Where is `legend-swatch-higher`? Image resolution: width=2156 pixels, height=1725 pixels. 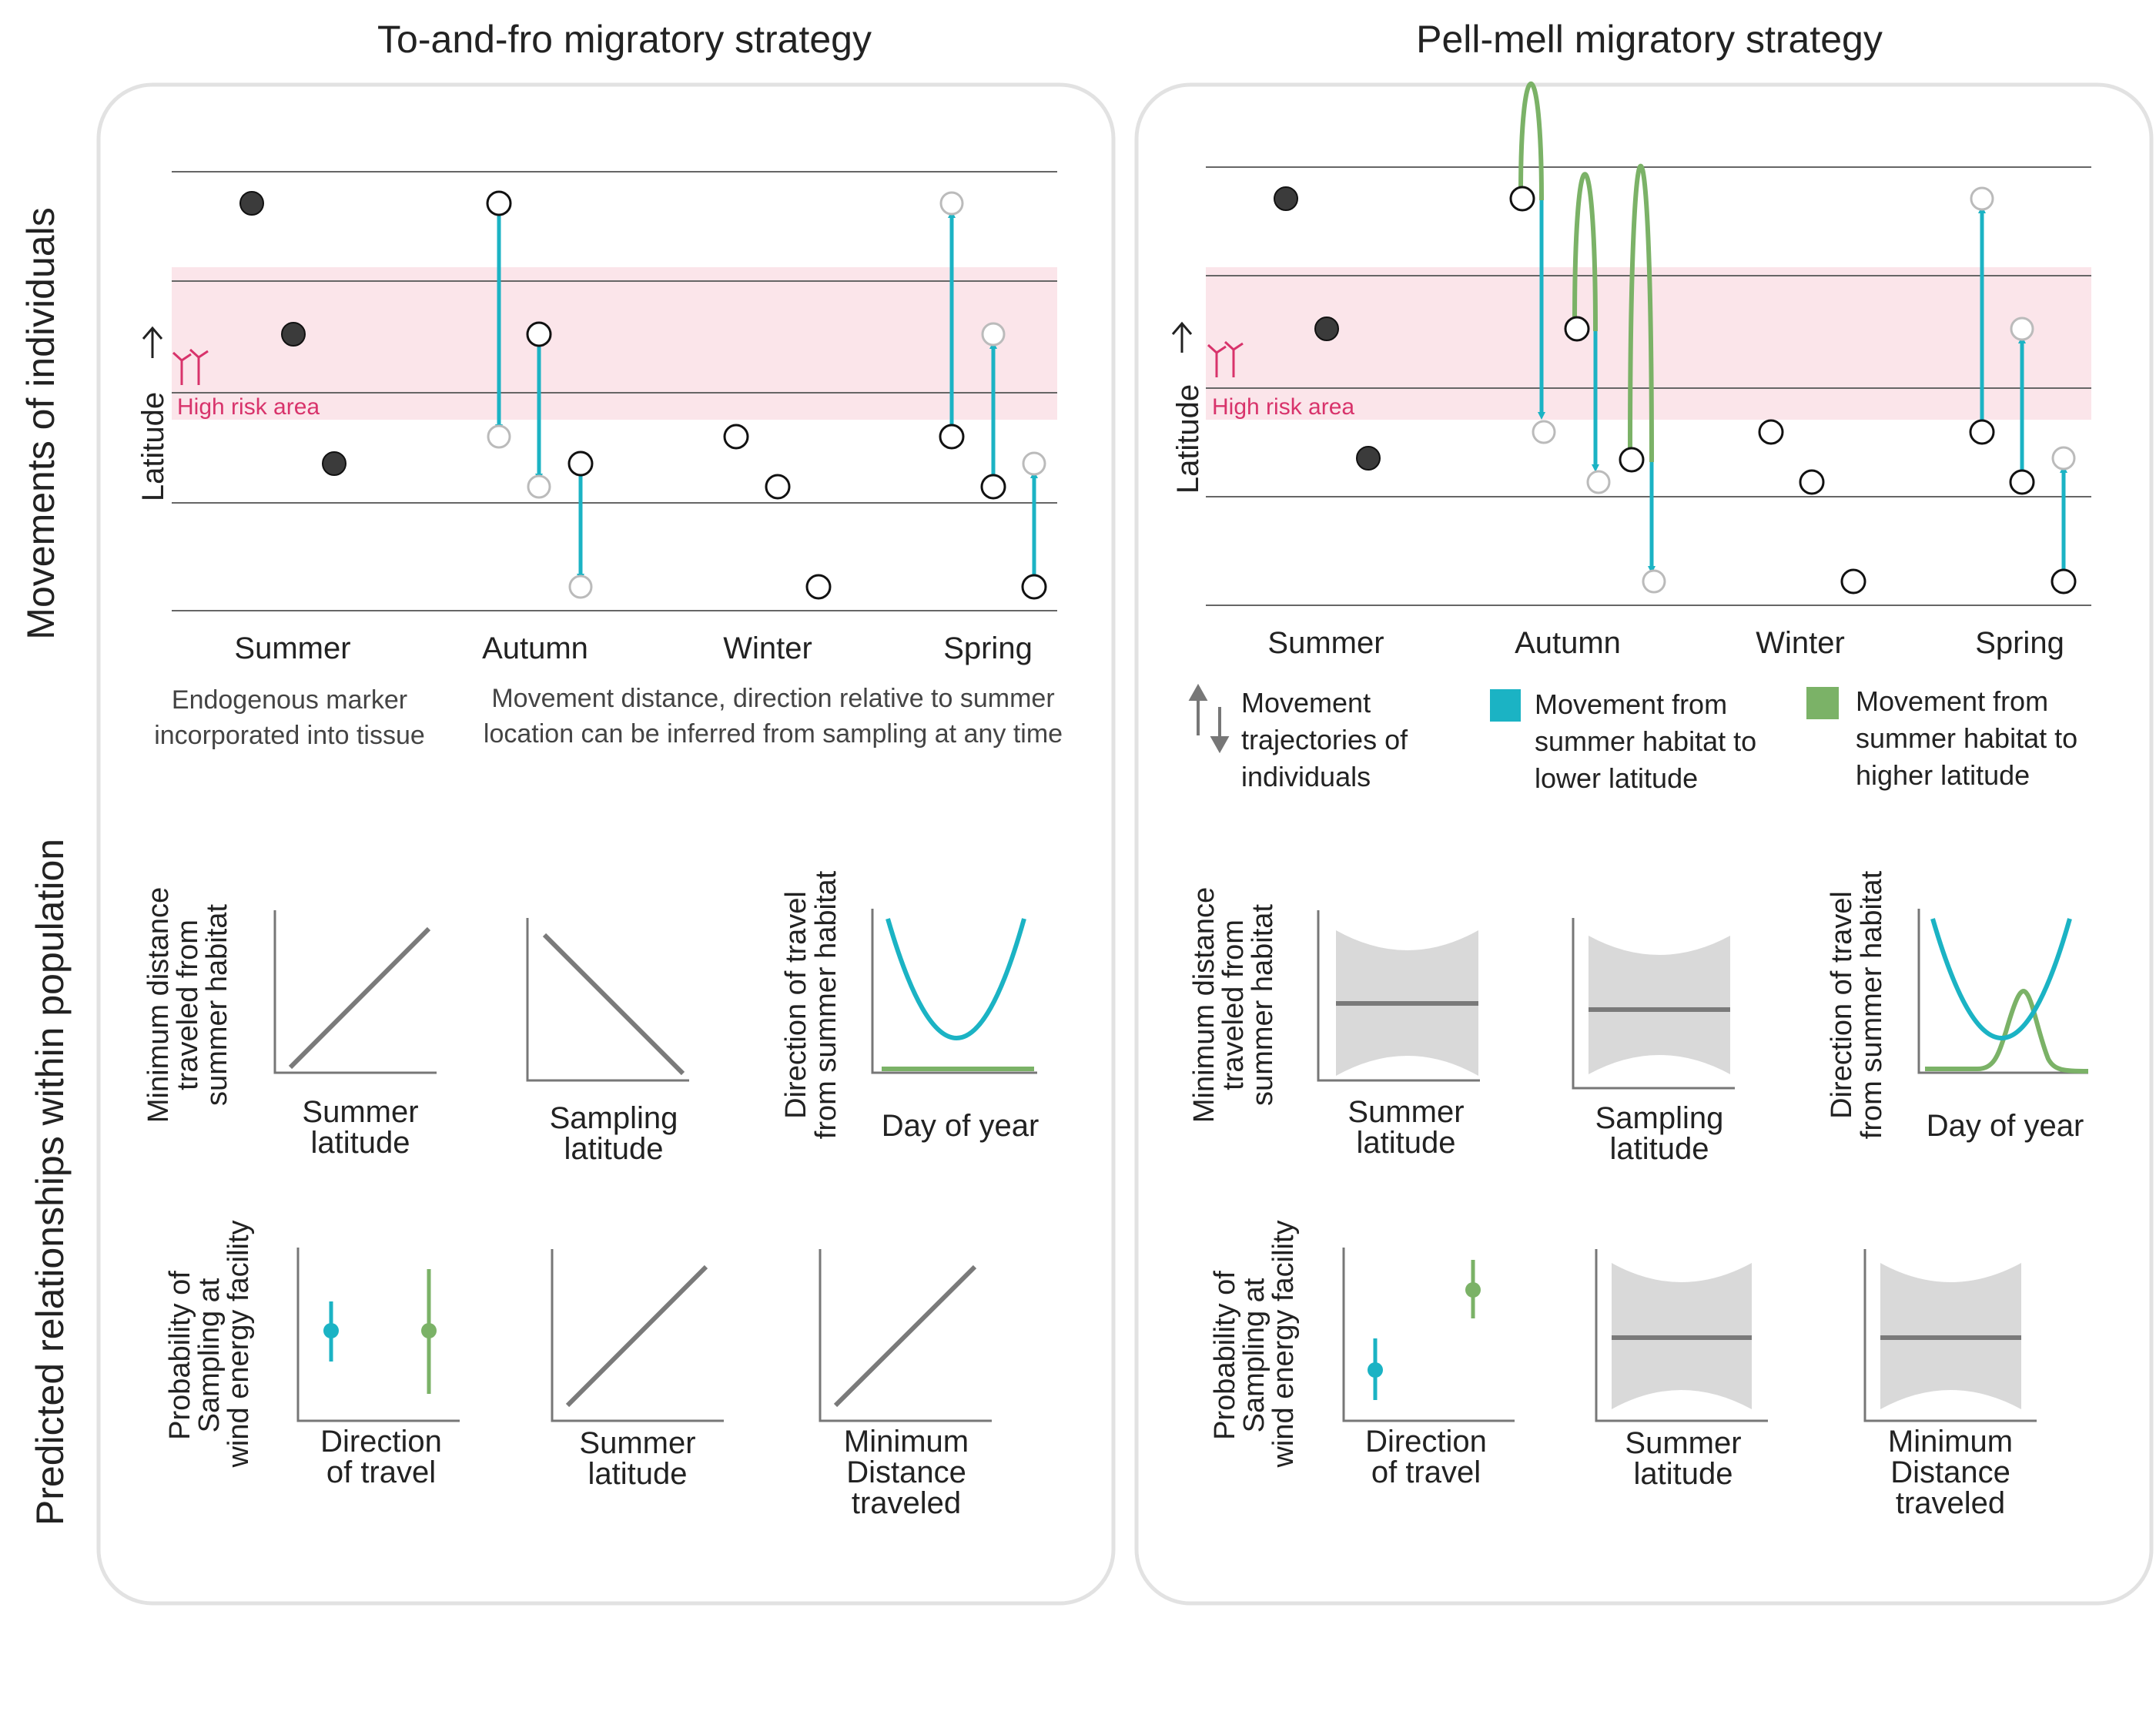 legend-swatch-higher is located at coordinates (1823, 703).